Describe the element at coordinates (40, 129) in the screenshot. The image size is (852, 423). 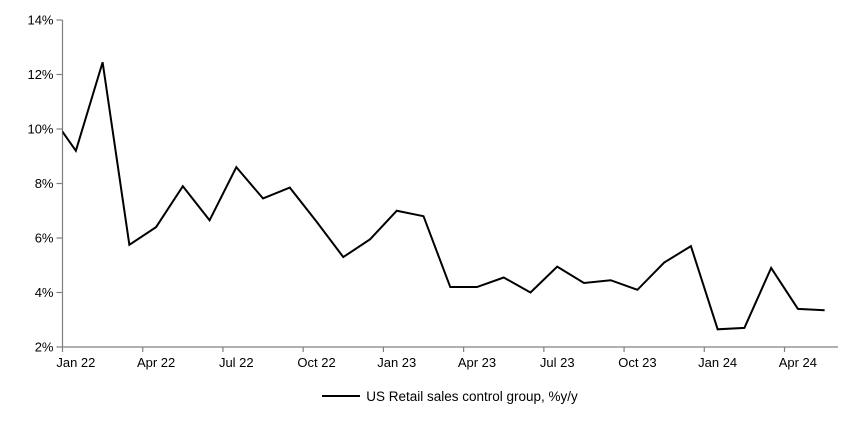
I see `y-tick-label: 10%` at that location.